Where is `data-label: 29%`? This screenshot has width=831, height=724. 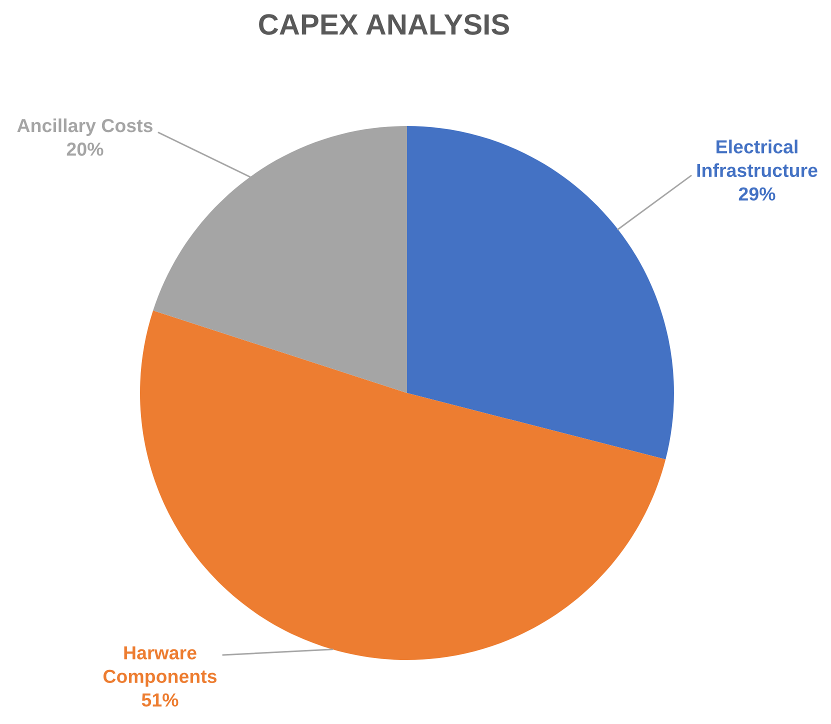 data-label: 29% is located at coordinates (757, 194).